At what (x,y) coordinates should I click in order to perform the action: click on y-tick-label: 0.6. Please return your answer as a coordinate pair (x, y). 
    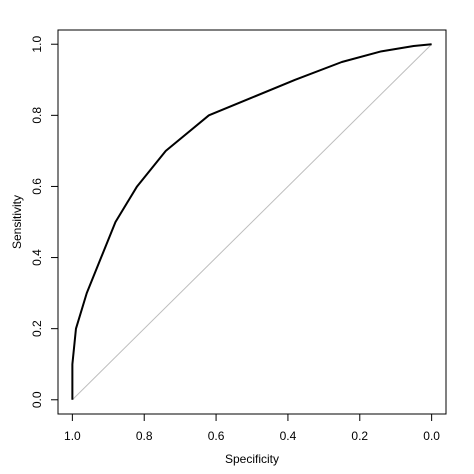
    Looking at the image, I should click on (37, 186).